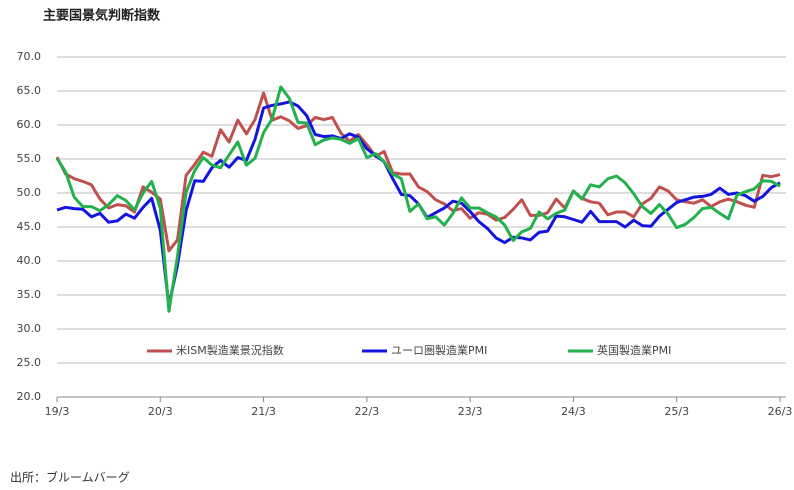 The image size is (794, 490). What do you see at coordinates (29, 328) in the screenshot?
I see `y-tick-label: 30.0` at bounding box center [29, 328].